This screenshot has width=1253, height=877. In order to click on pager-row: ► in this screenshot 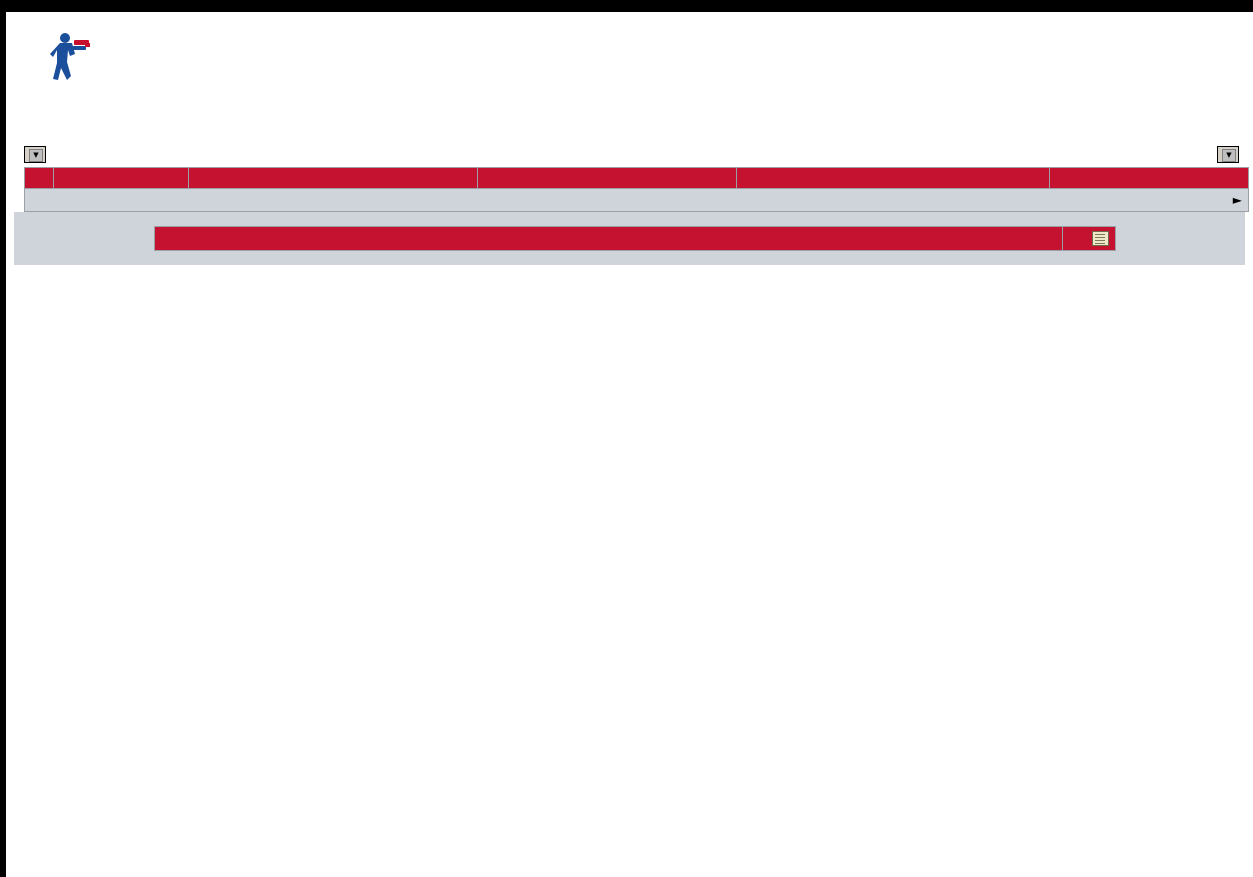, I will do `click(636, 200)`.